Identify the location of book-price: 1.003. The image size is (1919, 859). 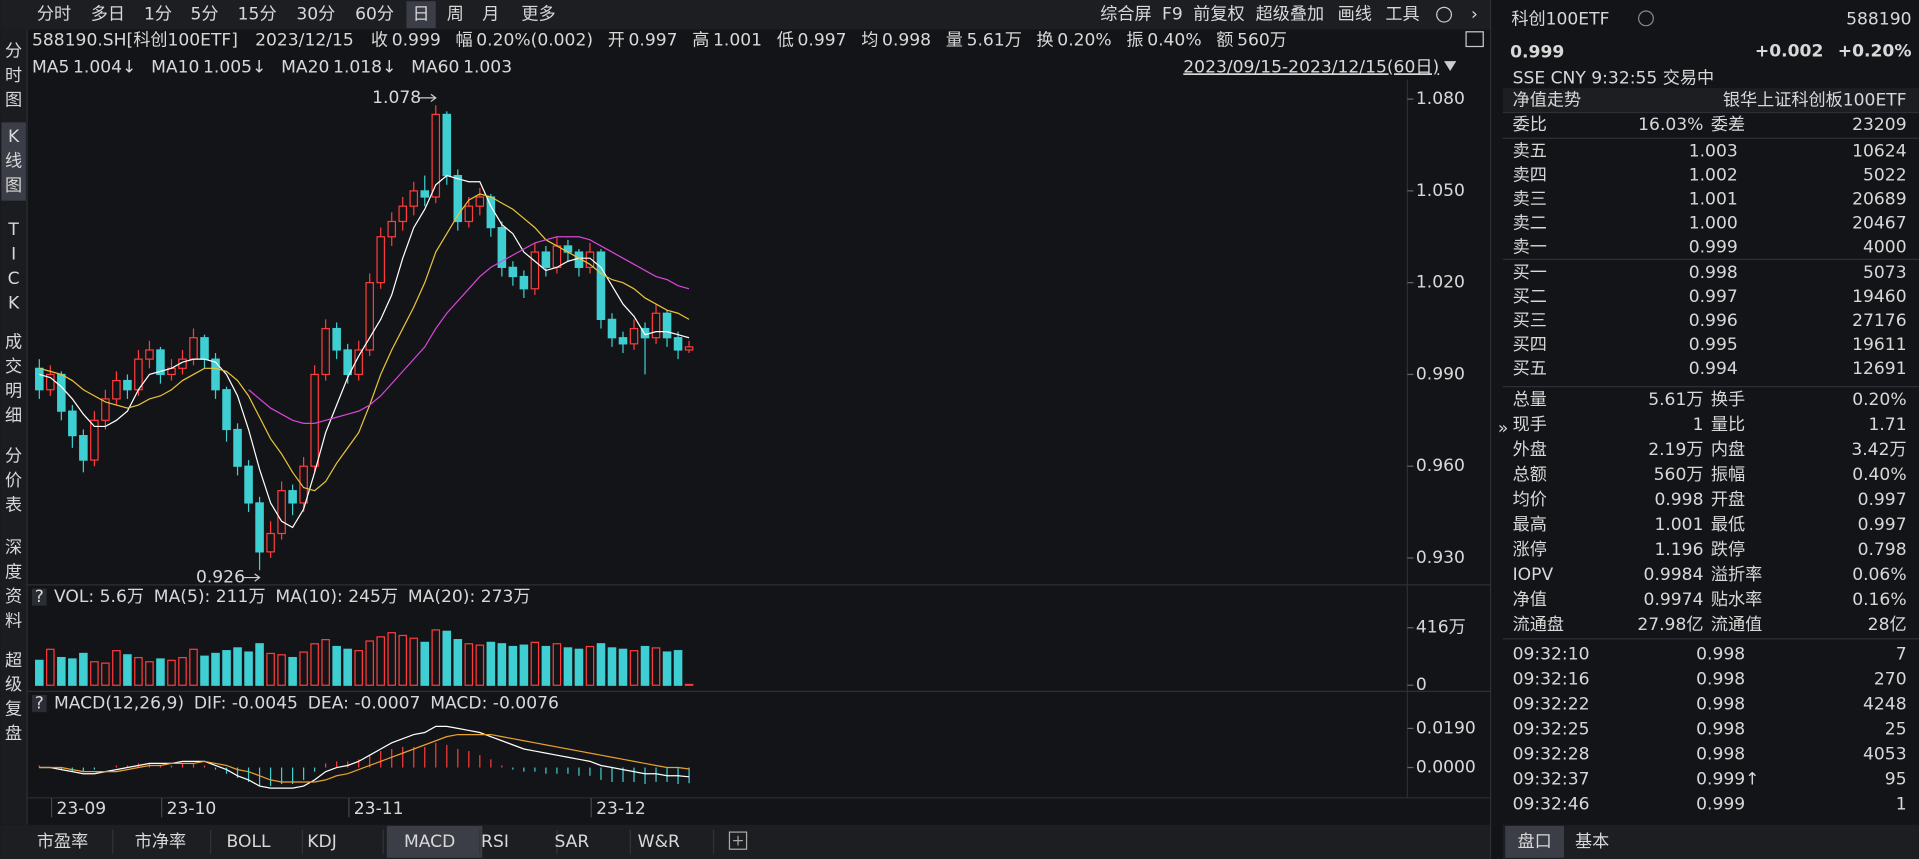
(1713, 152).